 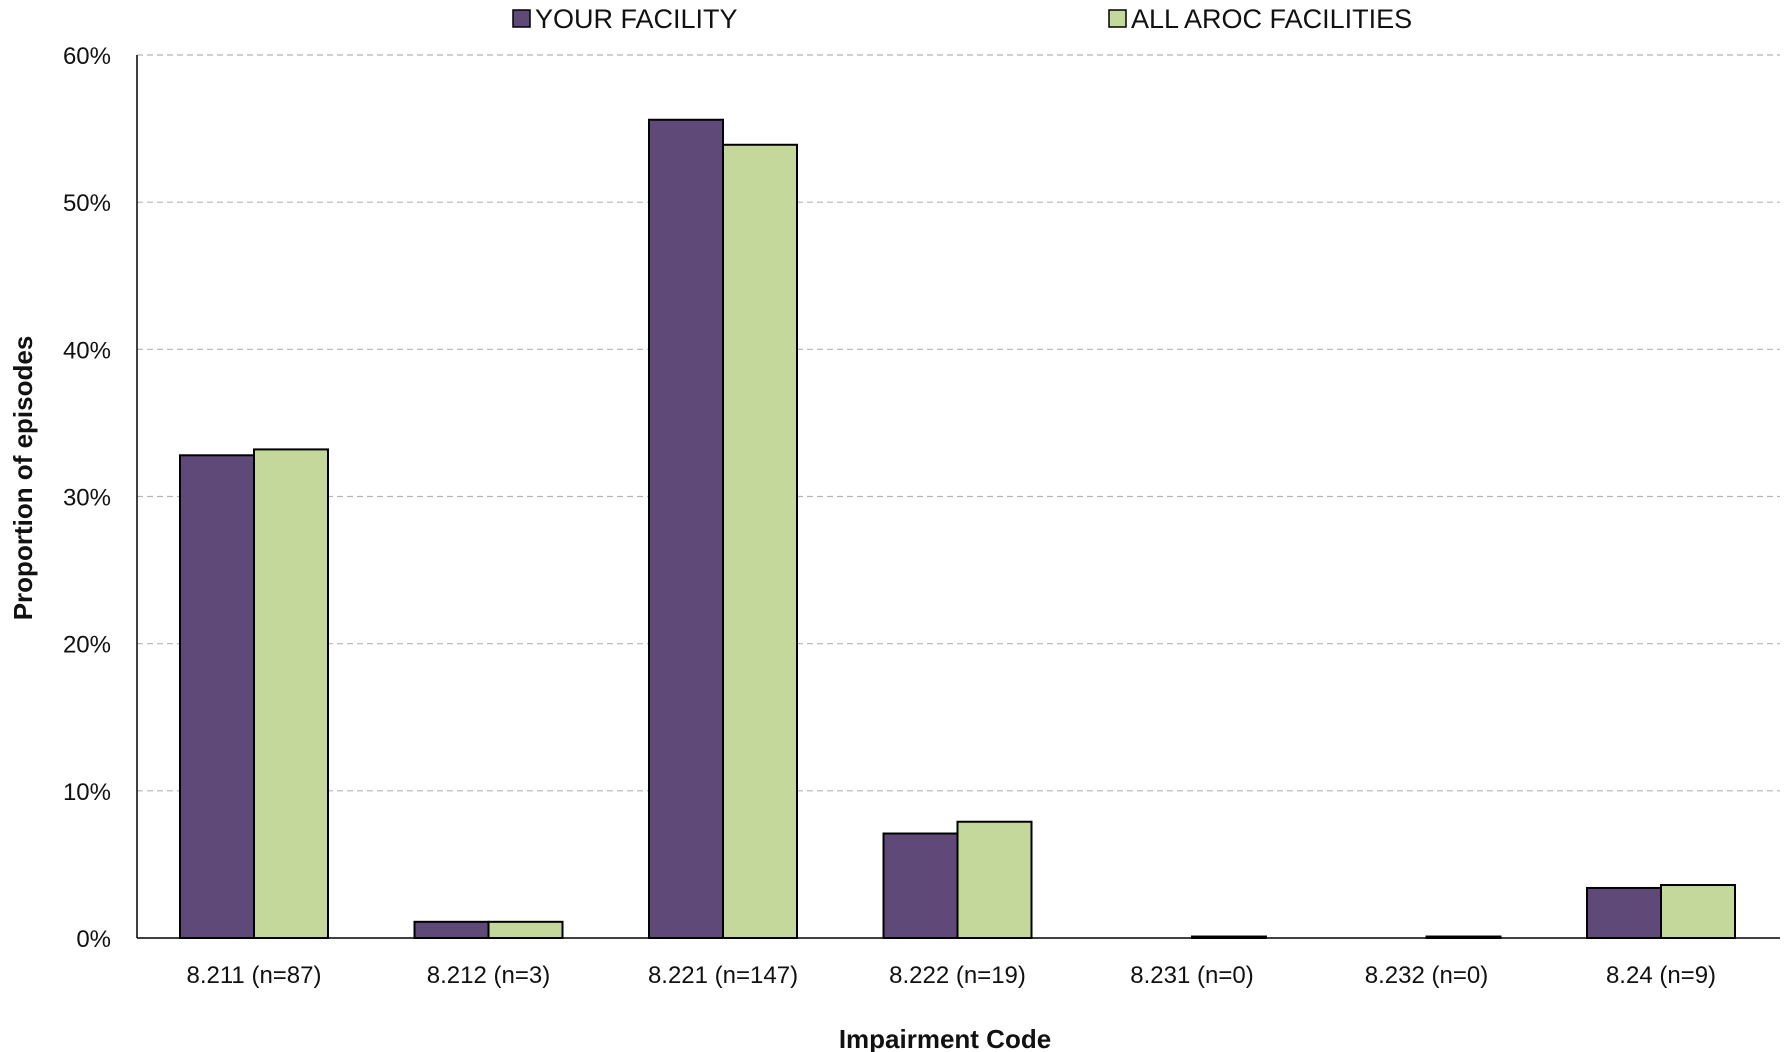 I want to click on y-tick-label: 0%, so click(x=93, y=939).